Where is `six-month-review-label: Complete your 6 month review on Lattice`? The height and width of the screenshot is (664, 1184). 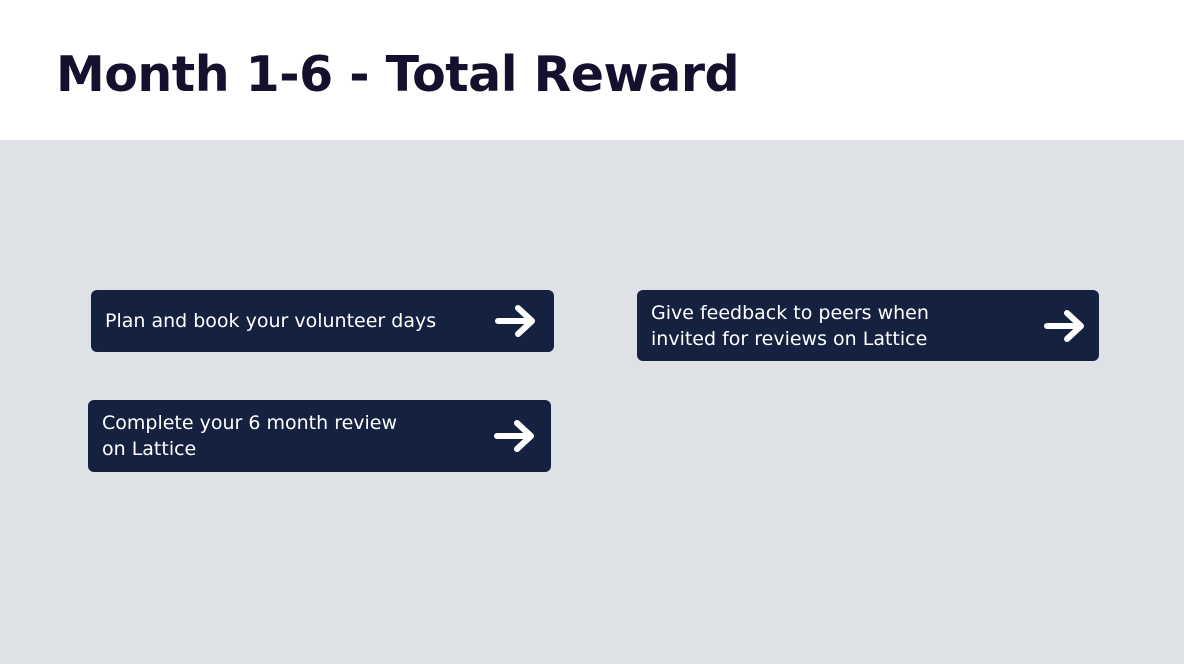 six-month-review-label: Complete your 6 month review on Lattice is located at coordinates (250, 436).